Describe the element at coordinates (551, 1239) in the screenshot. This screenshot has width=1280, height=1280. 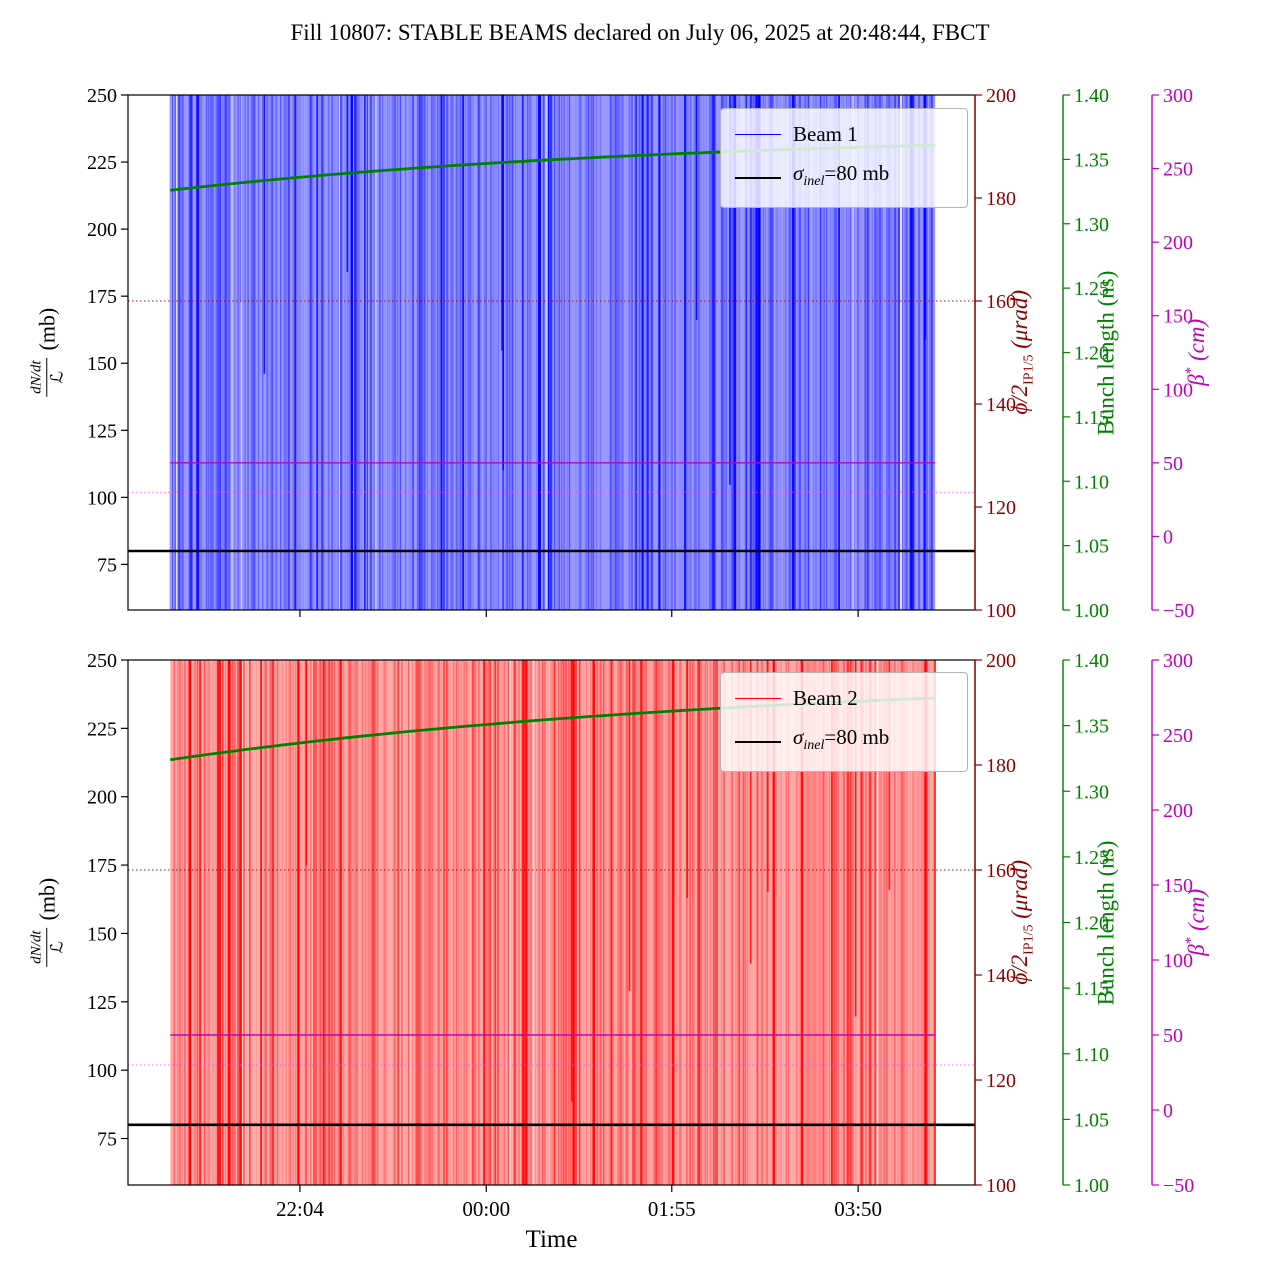
I see `x-axis-label: Time` at that location.